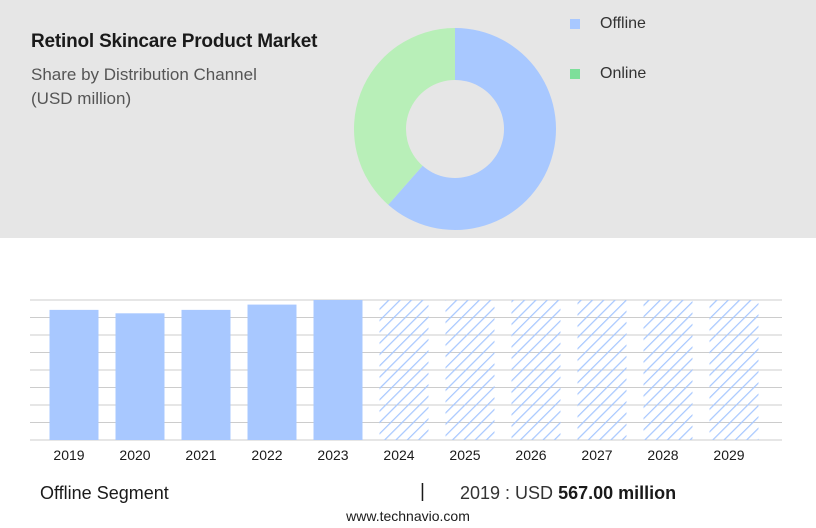 The image size is (816, 528). Describe the element at coordinates (575, 24) in the screenshot. I see `legend-swatch-offline` at that location.